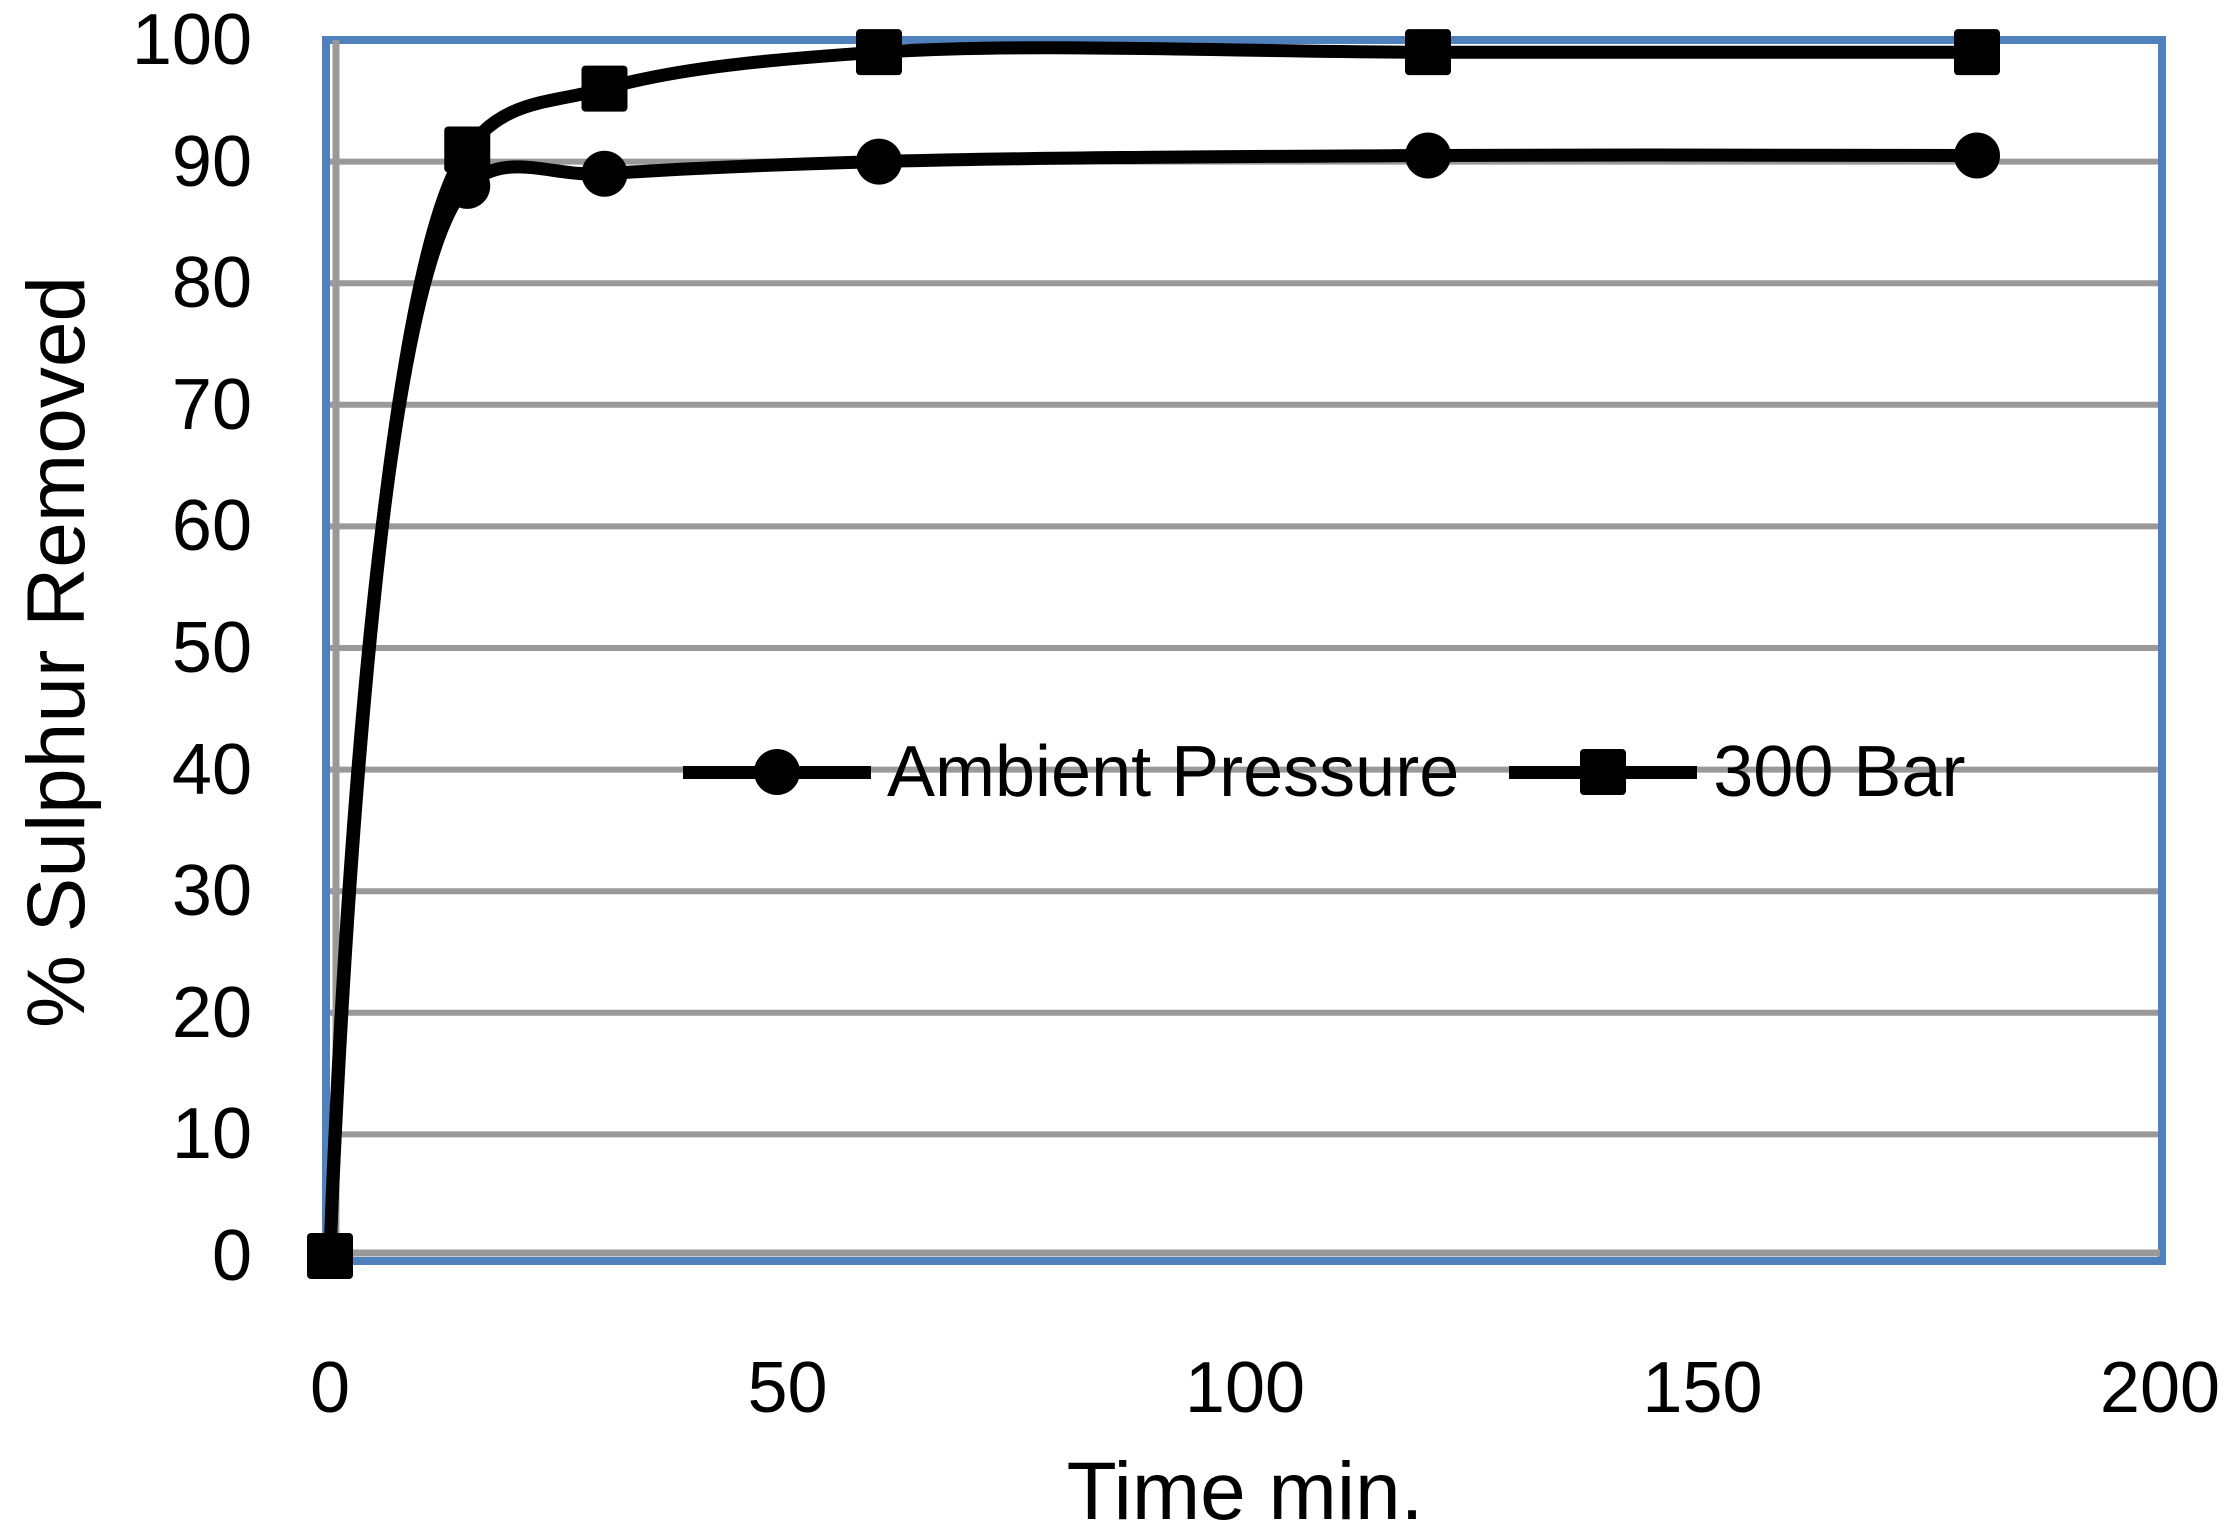 Image resolution: width=2237 pixels, height=1539 pixels. I want to click on legend-item-ambient-pressure: Ambient Pressure, so click(1071, 772).